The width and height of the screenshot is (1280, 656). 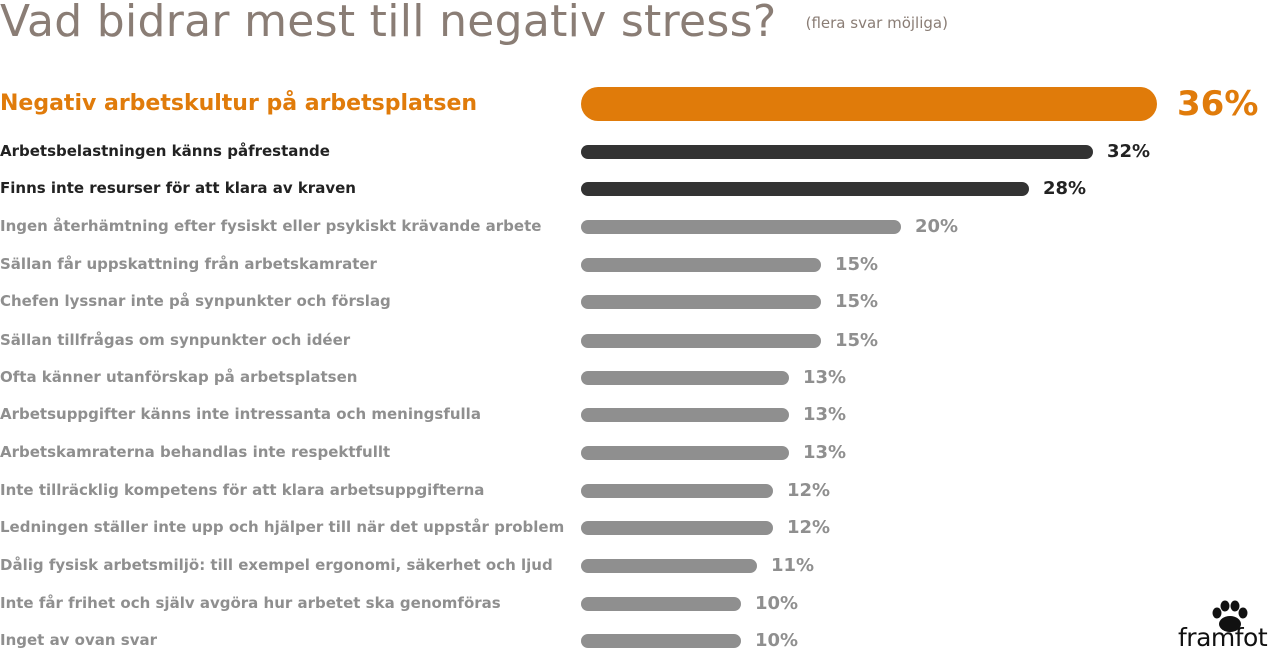 What do you see at coordinates (165, 151) in the screenshot?
I see `category-label: Arbetsbelastningen känns påfrestande` at bounding box center [165, 151].